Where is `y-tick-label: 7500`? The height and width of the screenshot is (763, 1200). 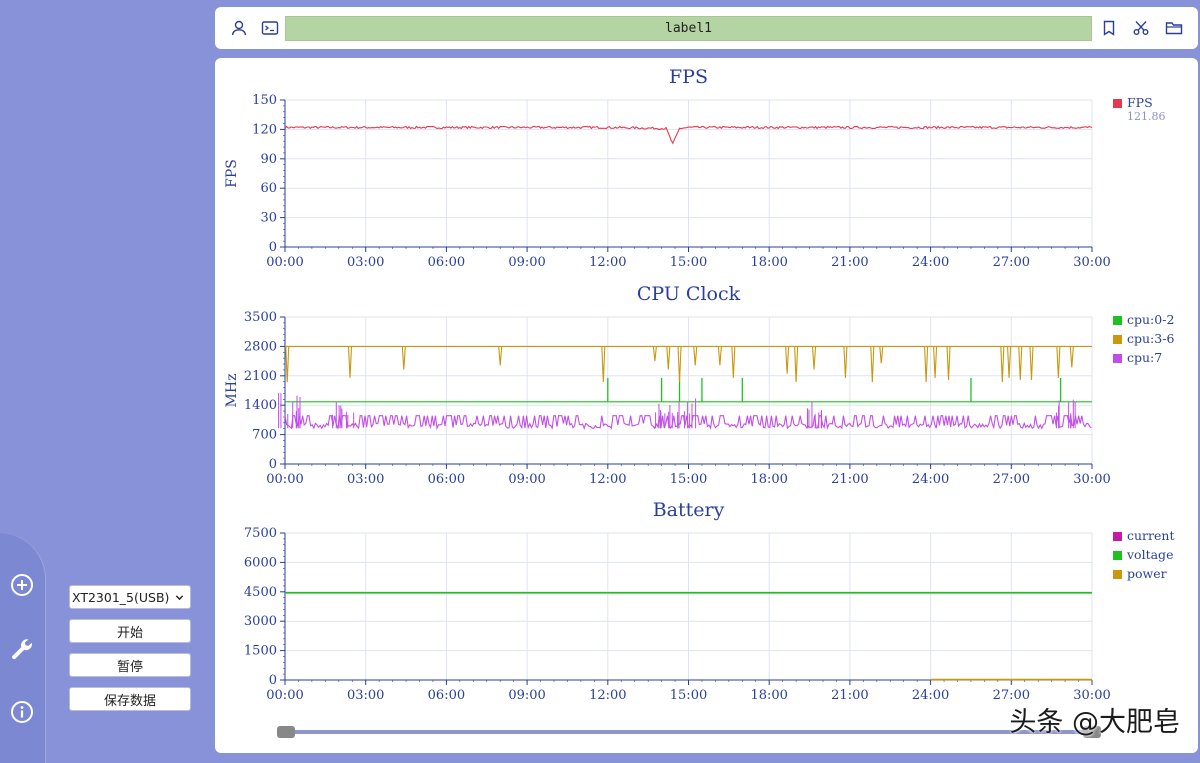
y-tick-label: 7500 is located at coordinates (260, 533).